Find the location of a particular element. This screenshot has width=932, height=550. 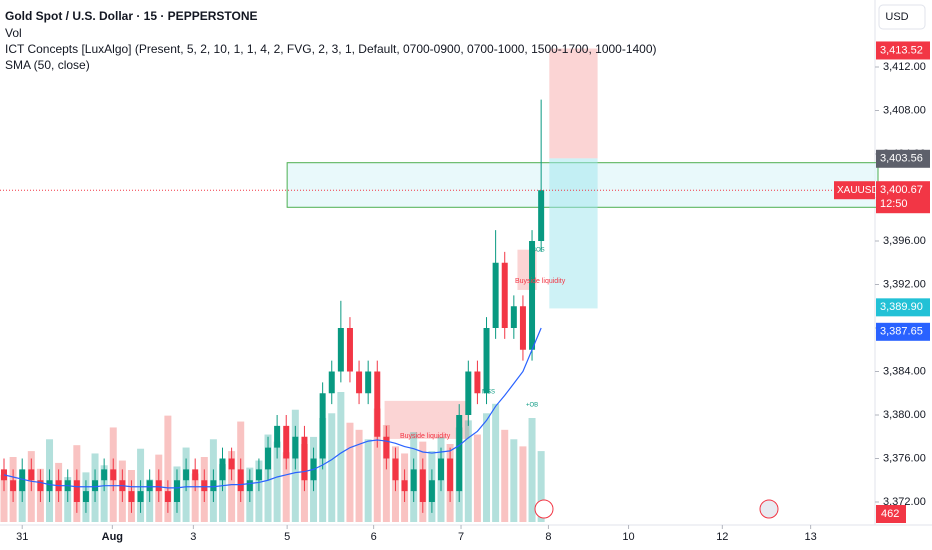

price-badge-label: 3,389.90 is located at coordinates (901, 307).